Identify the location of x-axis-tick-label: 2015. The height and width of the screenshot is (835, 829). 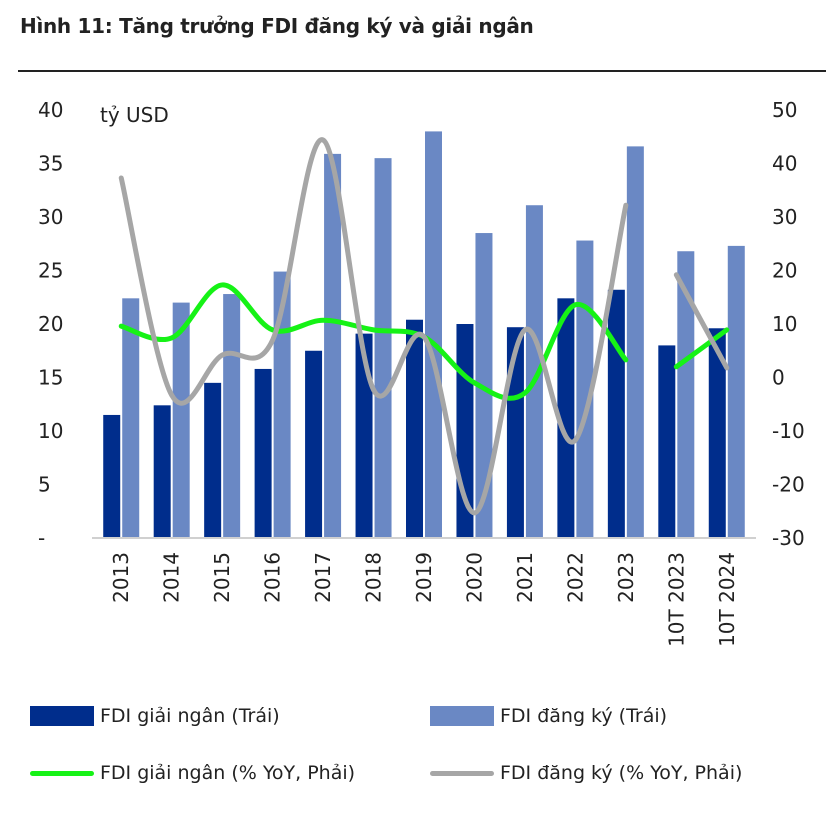
(222, 577).